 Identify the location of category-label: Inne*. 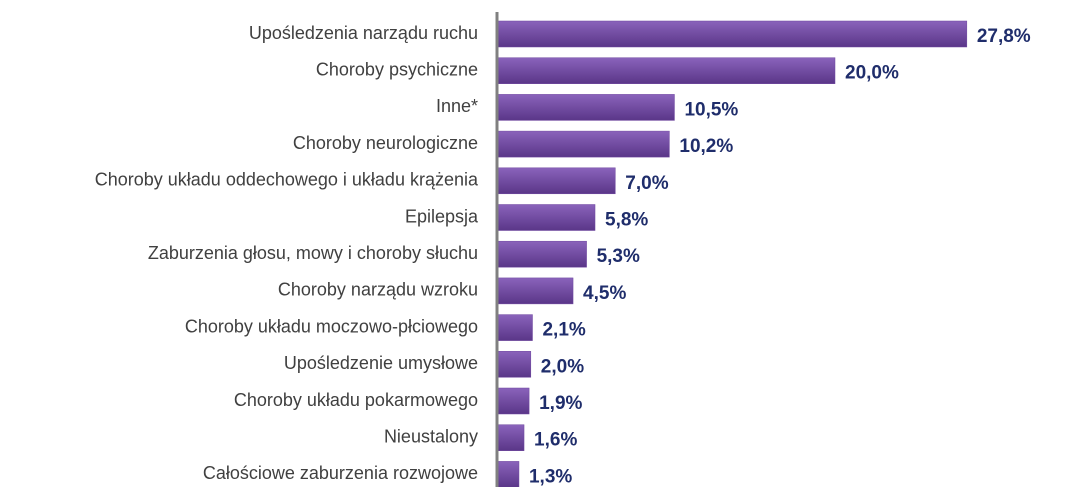
(457, 106).